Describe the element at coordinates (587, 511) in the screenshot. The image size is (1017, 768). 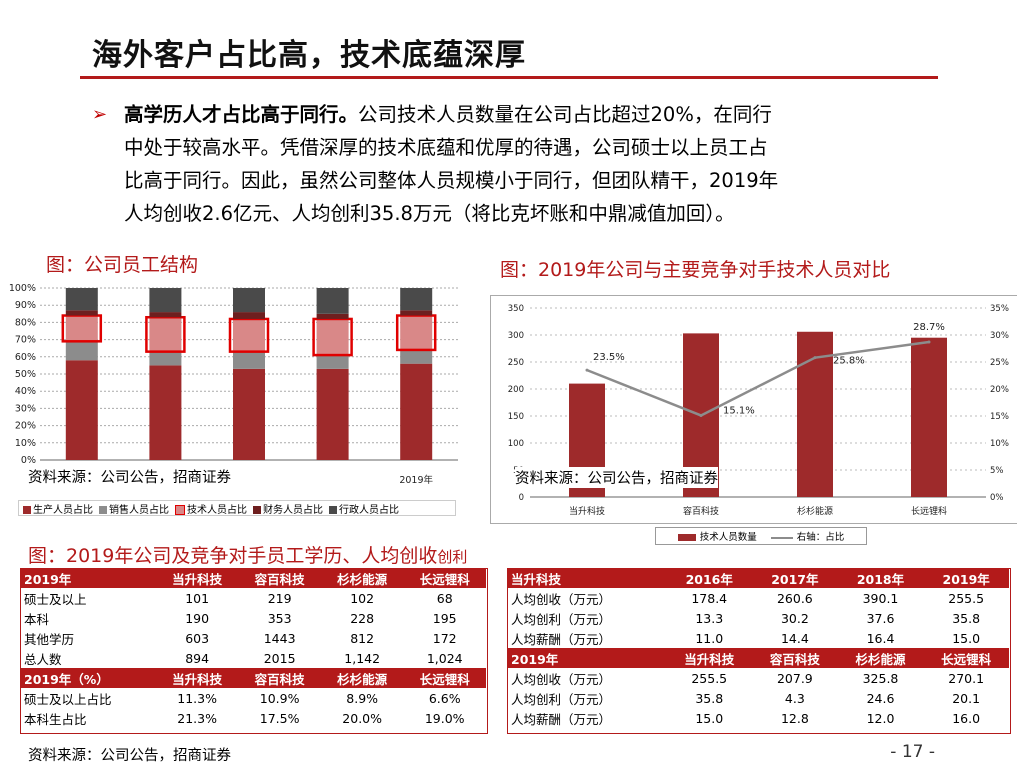
I see `x-tick-label: 当升科技` at that location.